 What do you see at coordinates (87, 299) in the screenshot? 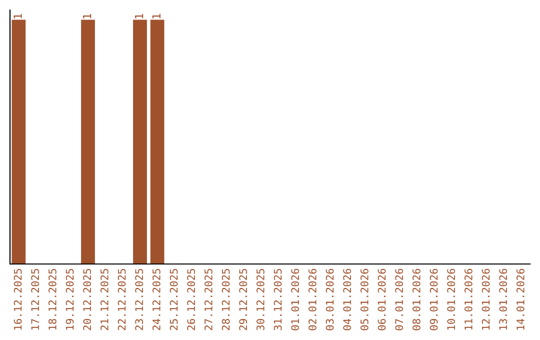
I see `x-tick-label: 20.12.2025` at bounding box center [87, 299].